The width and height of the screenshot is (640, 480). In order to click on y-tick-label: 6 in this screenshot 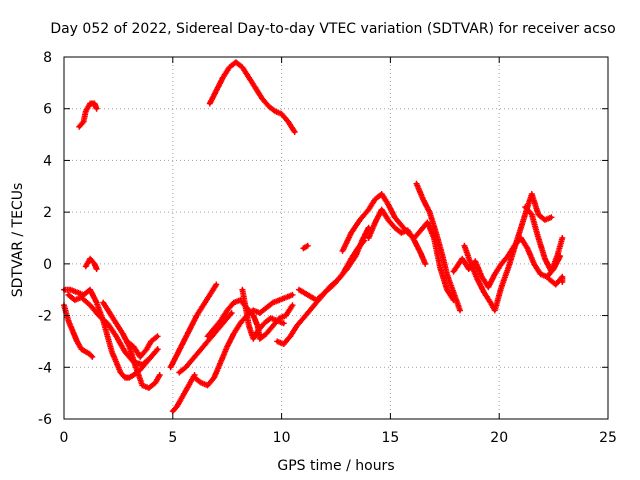, I will do `click(47, 110)`.